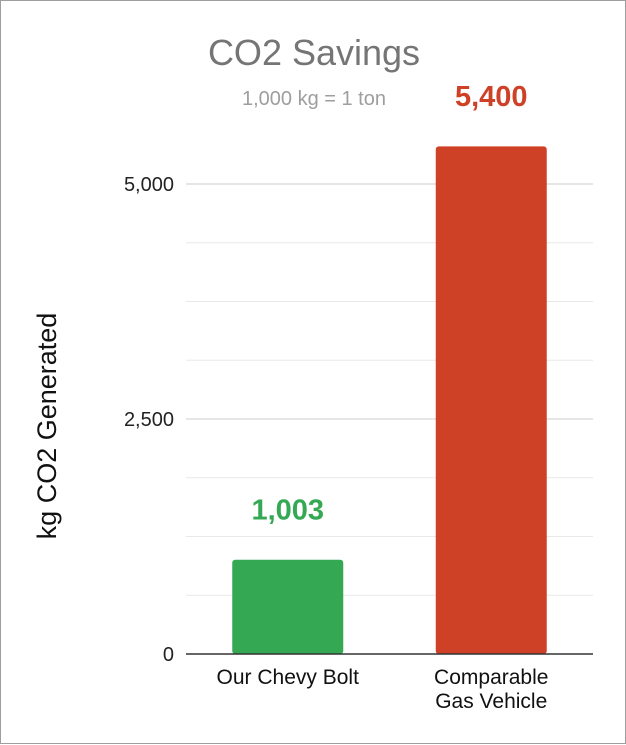 This screenshot has width=626, height=745. I want to click on data-label-0: 1,003, so click(287, 511).